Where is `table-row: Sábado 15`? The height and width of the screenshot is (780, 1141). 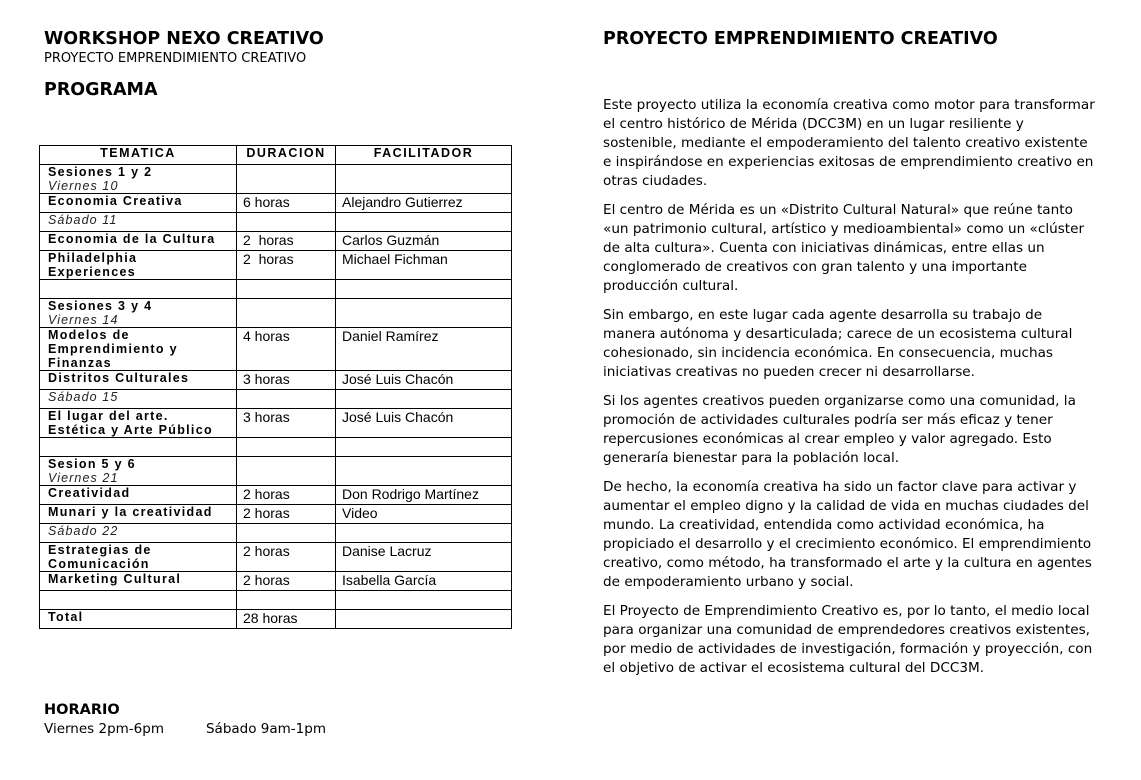
table-row: Sábado 15 is located at coordinates (275, 399).